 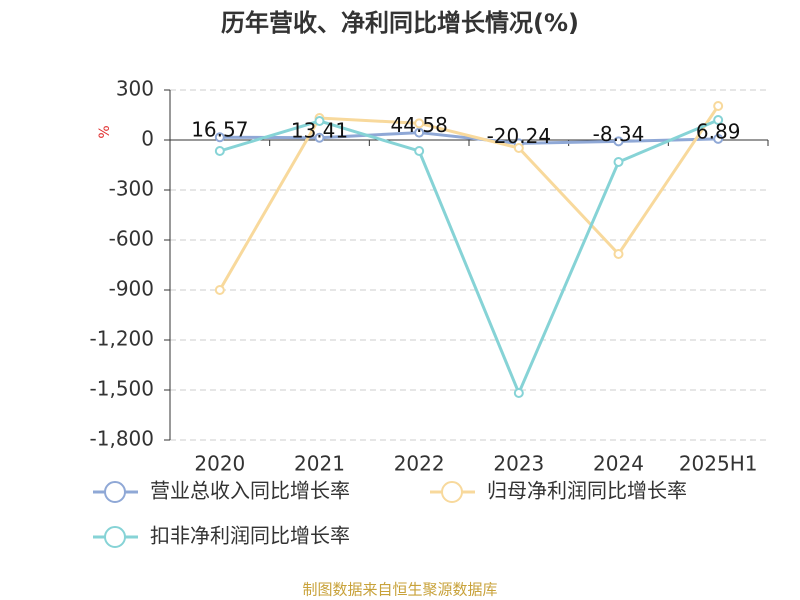 What do you see at coordinates (587, 491) in the screenshot?
I see `legend-label: 归母净利润同比增长率` at bounding box center [587, 491].